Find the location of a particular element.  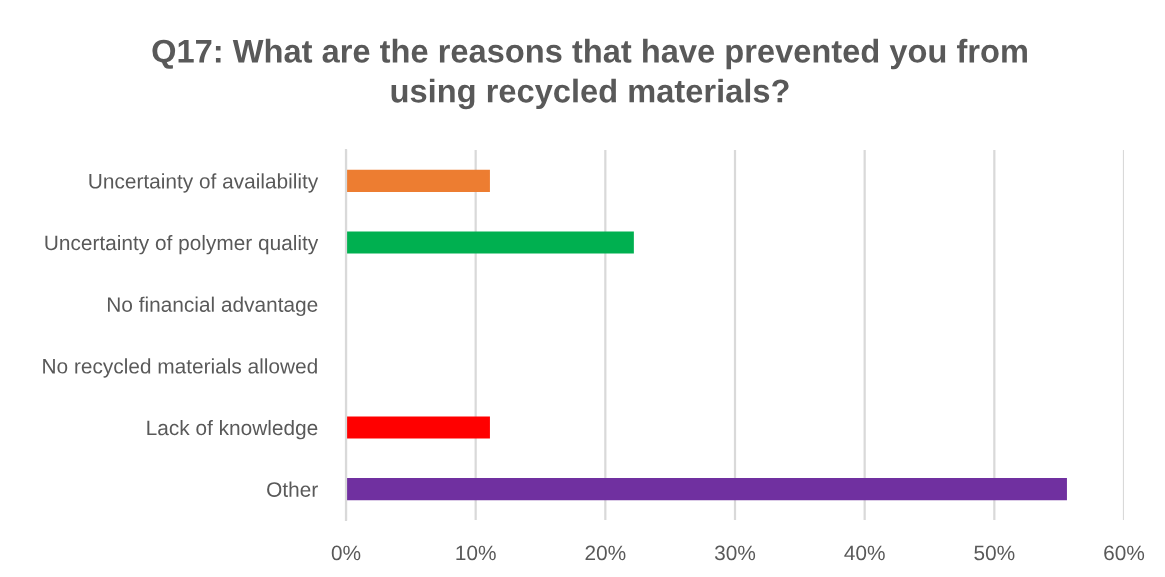

y-tick-label: Uncertainty of polymer quality is located at coordinates (182, 244).